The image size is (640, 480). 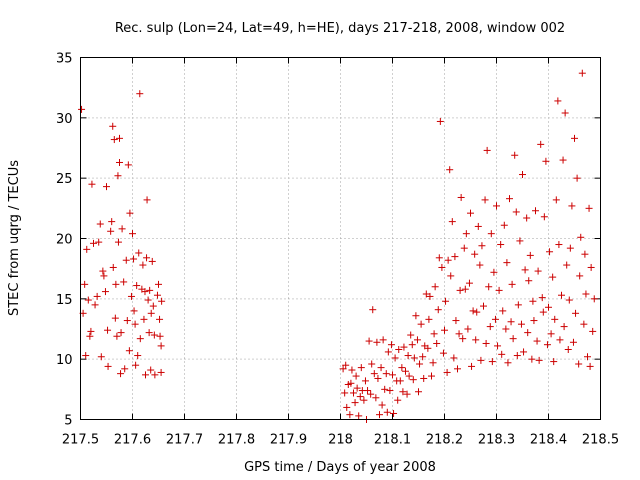 What do you see at coordinates (340, 440) in the screenshot?
I see `x-tick-label: 218` at bounding box center [340, 440].